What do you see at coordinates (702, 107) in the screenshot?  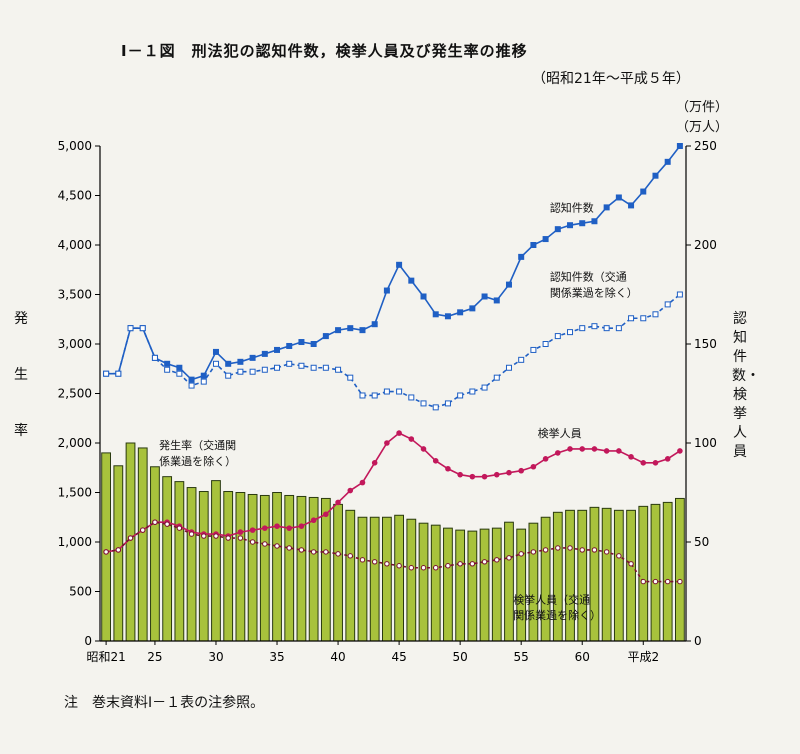 I see `right-axis-unit-1: （万件）` at bounding box center [702, 107].